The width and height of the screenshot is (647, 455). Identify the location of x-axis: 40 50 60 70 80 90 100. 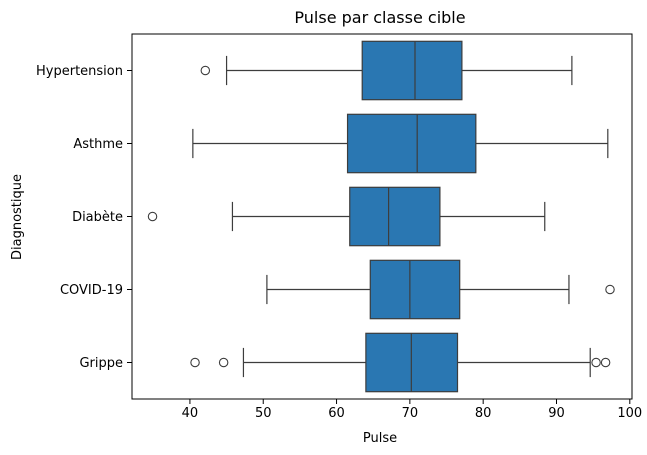
(412, 410).